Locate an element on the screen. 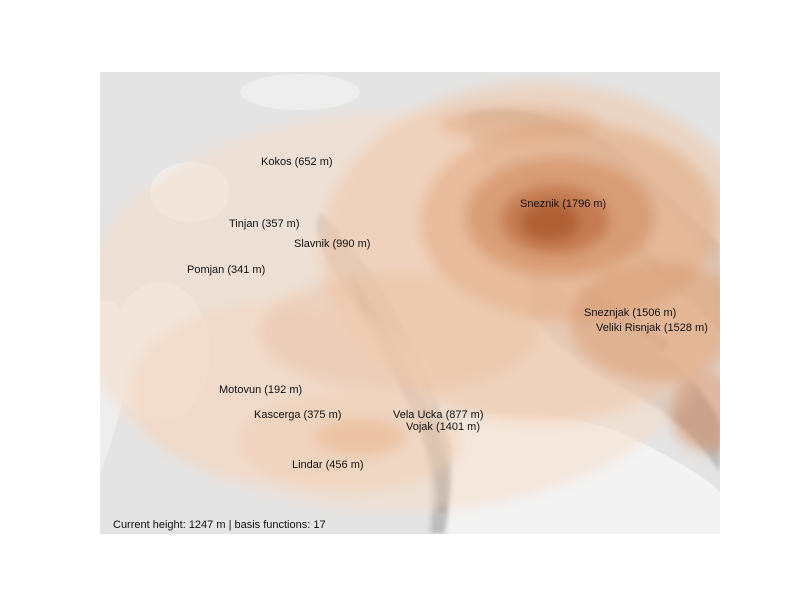  peak-label-veliki-risnjak: Veliki Risnjak (1528 m) is located at coordinates (652, 328).